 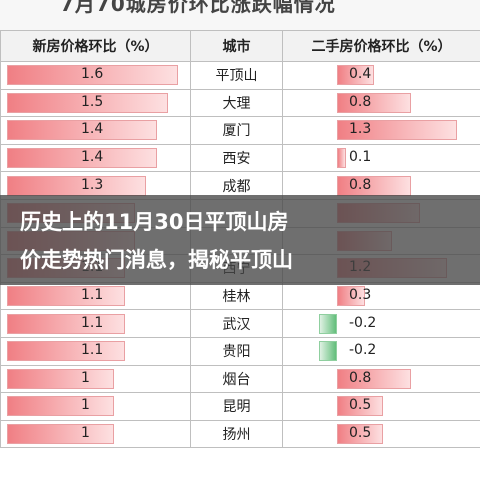 I want to click on city-cell: 昆明, so click(x=236, y=406).